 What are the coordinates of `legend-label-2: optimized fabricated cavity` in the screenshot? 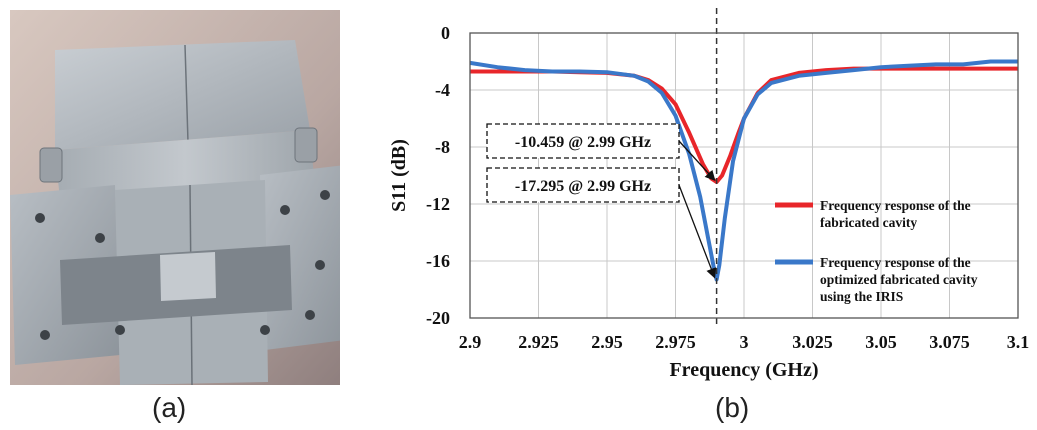 It's located at (899, 279).